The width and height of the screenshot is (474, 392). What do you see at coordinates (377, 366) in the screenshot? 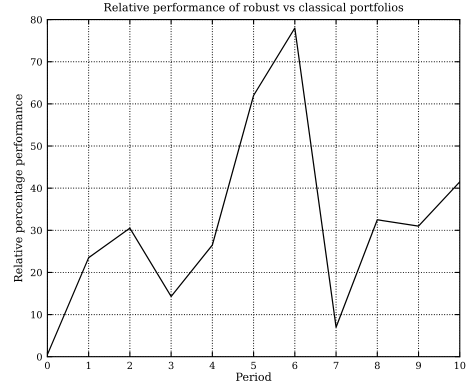
I see `x-tick-label: 8` at bounding box center [377, 366].